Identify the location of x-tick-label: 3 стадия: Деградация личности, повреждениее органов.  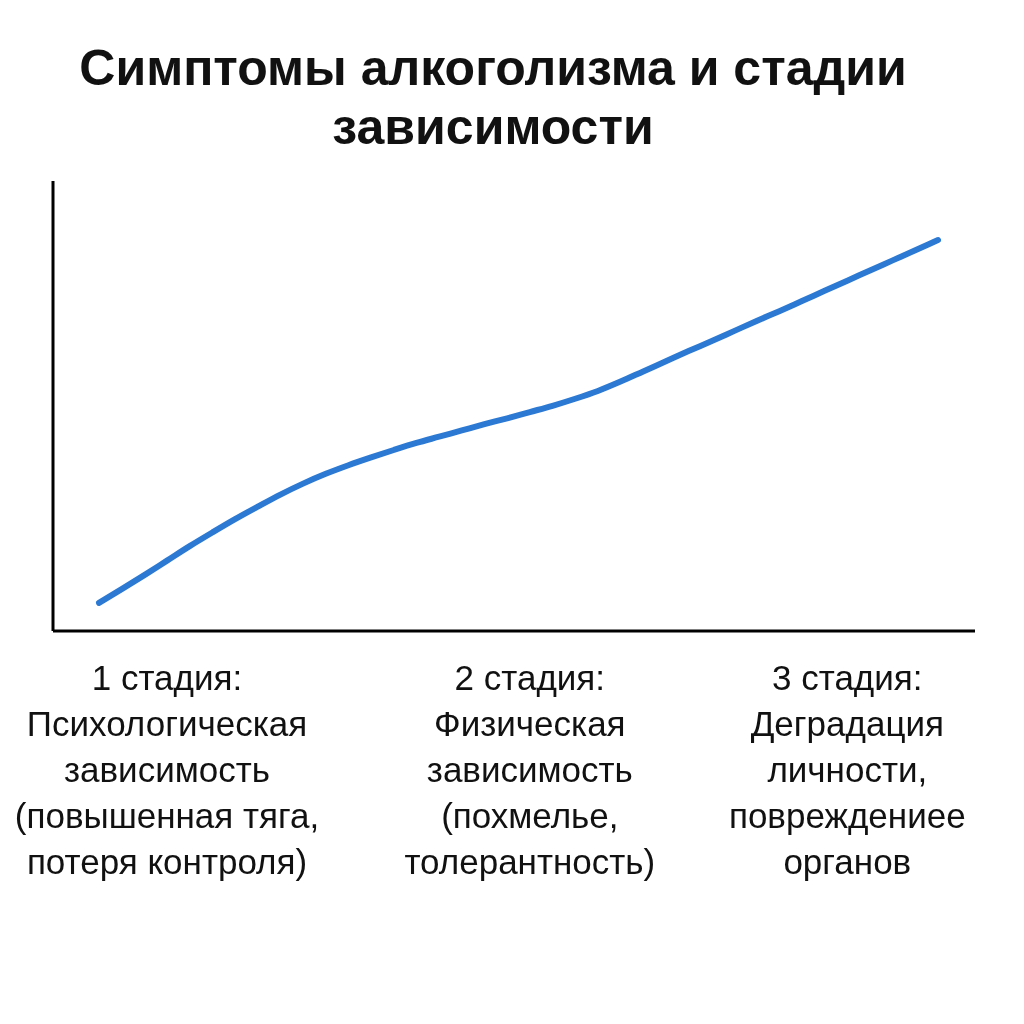
(847, 769).